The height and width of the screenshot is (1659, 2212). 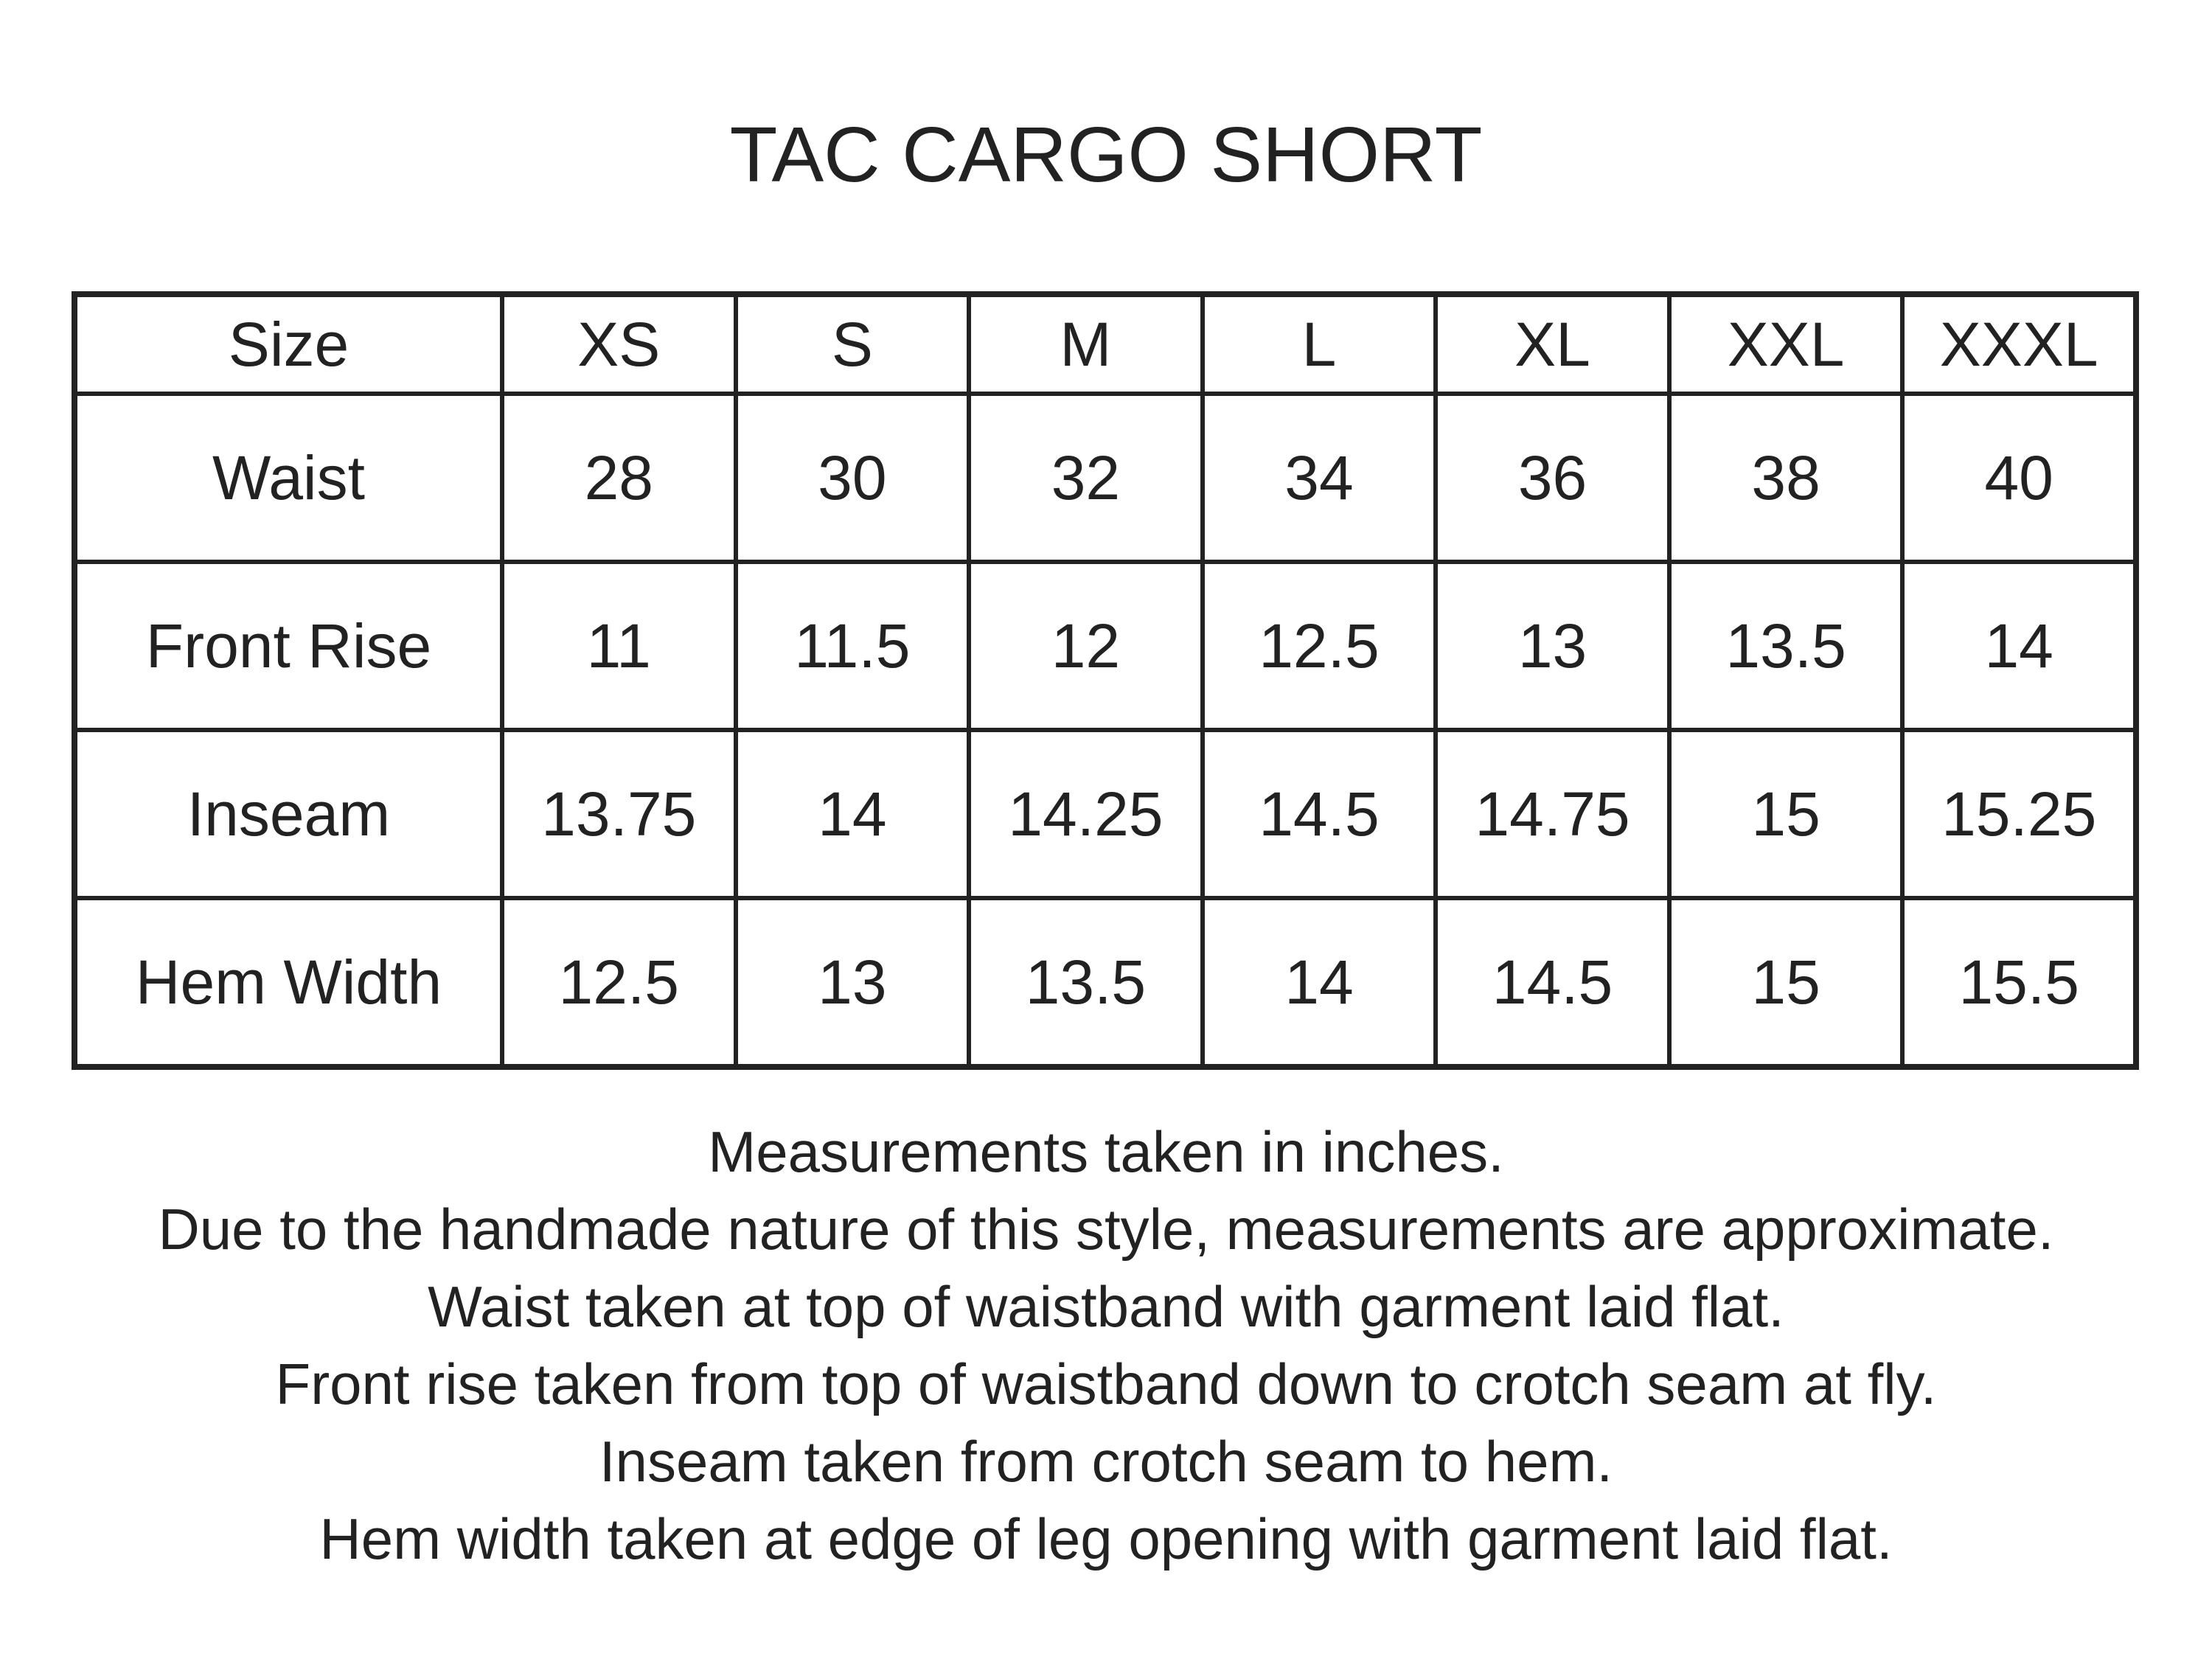 I want to click on table-cell: XXXL, so click(x=2019, y=344).